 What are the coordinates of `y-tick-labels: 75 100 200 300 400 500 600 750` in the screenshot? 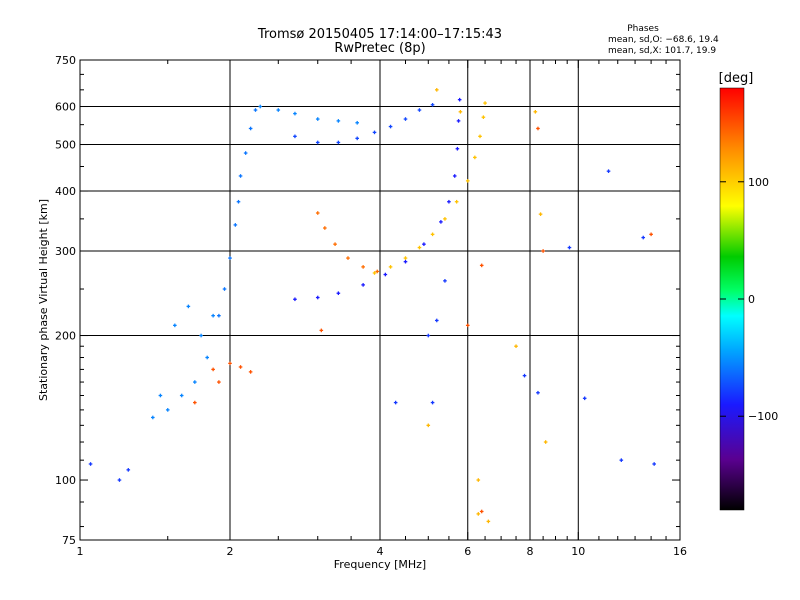 It's located at (65, 300).